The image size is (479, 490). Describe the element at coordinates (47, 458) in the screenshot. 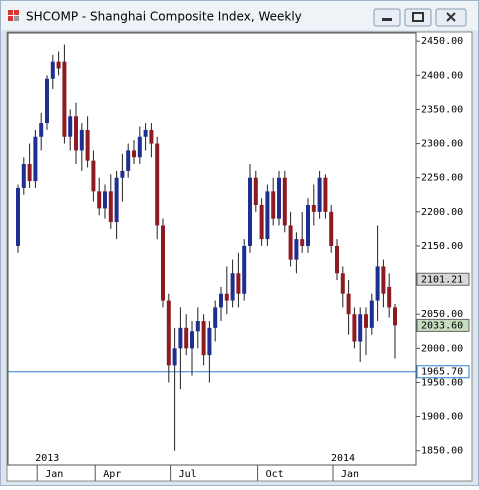

I see `year-label: 2013` at that location.